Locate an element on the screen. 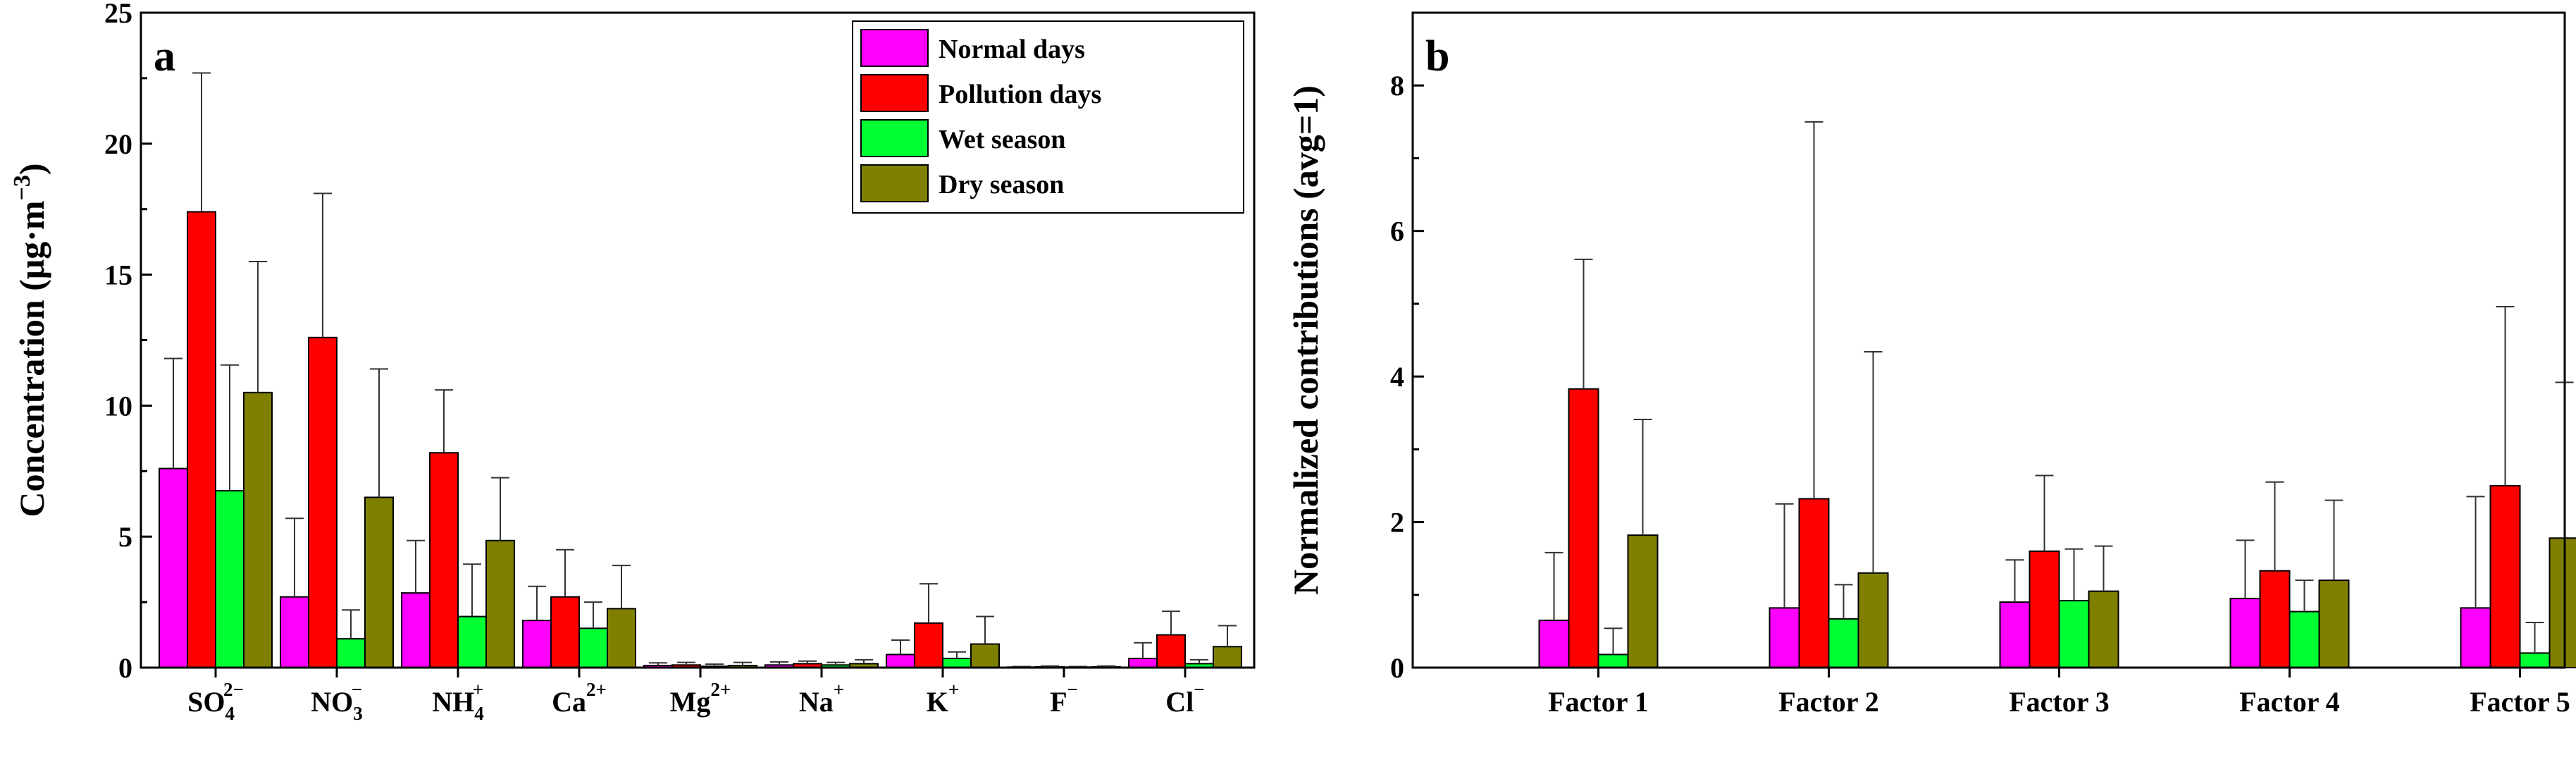  error-bar-b-s0-c0 is located at coordinates (1553, 585).